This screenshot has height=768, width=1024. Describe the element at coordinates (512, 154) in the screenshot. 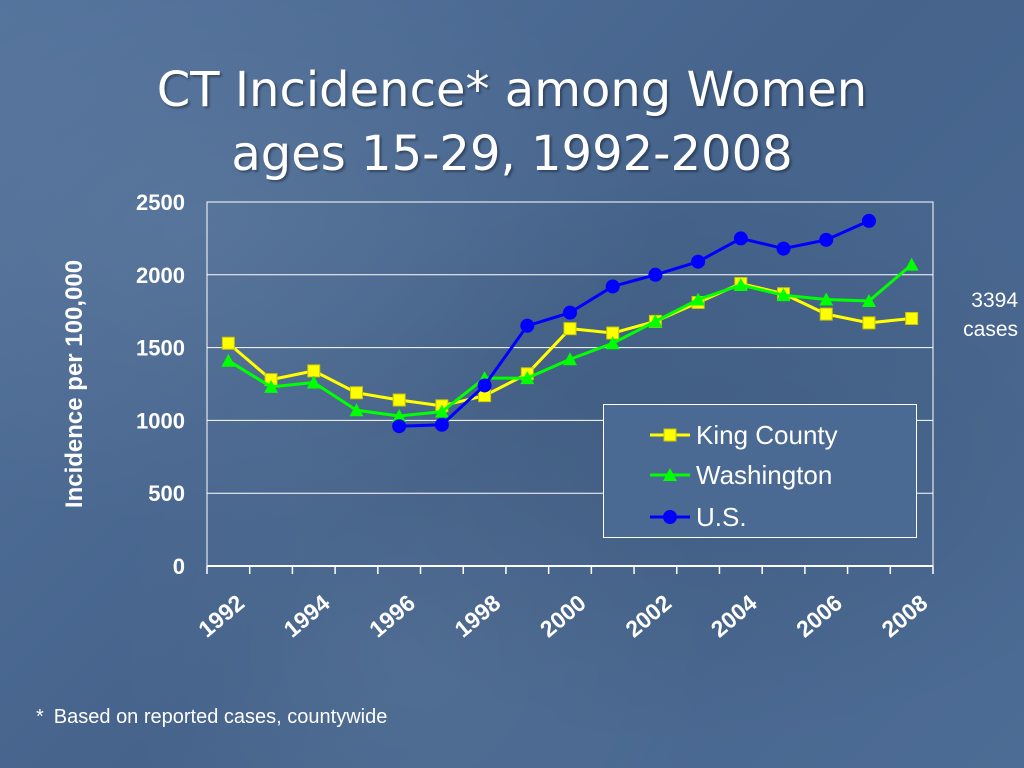

I see `title-line-2: ages 15-29, 1992-2008` at that location.